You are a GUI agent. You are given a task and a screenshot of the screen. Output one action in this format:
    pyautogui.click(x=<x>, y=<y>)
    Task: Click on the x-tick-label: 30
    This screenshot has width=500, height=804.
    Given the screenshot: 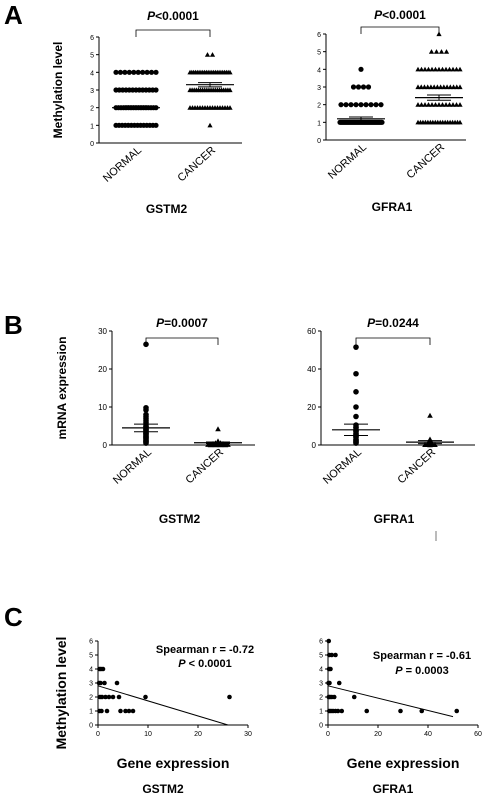 What is the action you would take?
    pyautogui.click(x=248, y=734)
    